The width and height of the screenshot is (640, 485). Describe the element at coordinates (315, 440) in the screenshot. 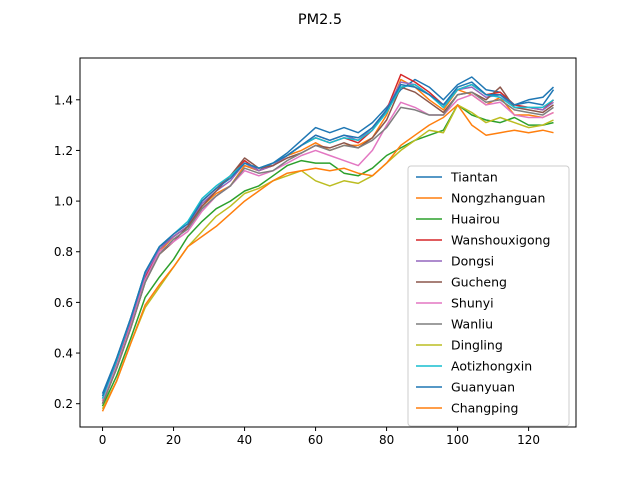

I see `x-tick-label: 60` at that location.